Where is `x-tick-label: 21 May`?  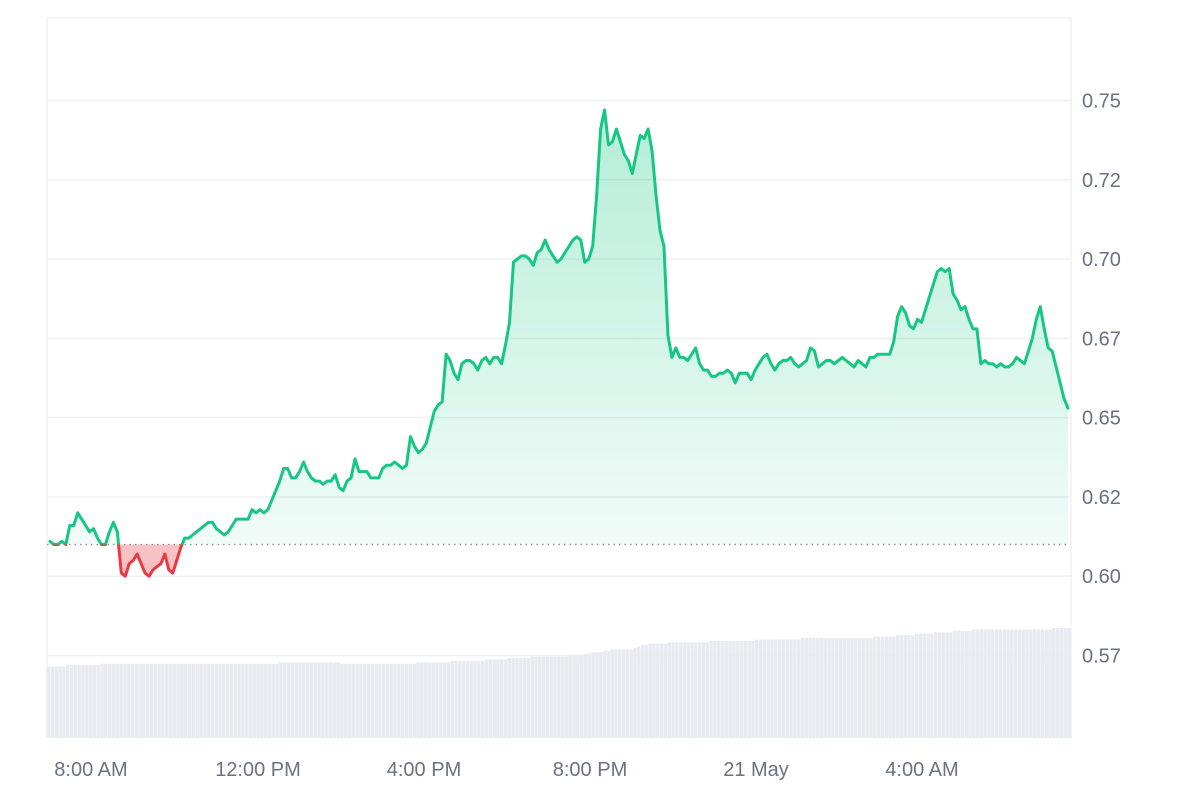
x-tick-label: 21 May is located at coordinates (756, 770).